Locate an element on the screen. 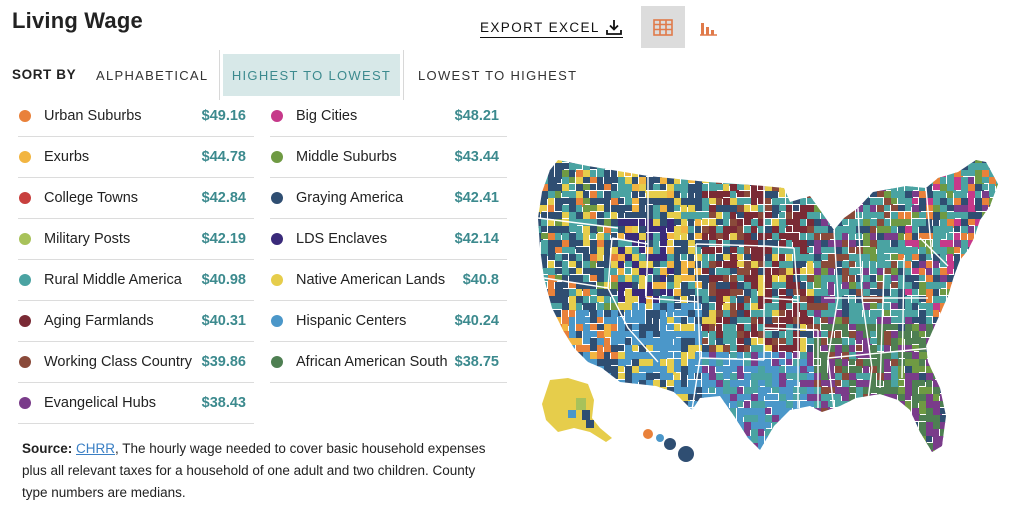  table-view-button is located at coordinates (663, 27).